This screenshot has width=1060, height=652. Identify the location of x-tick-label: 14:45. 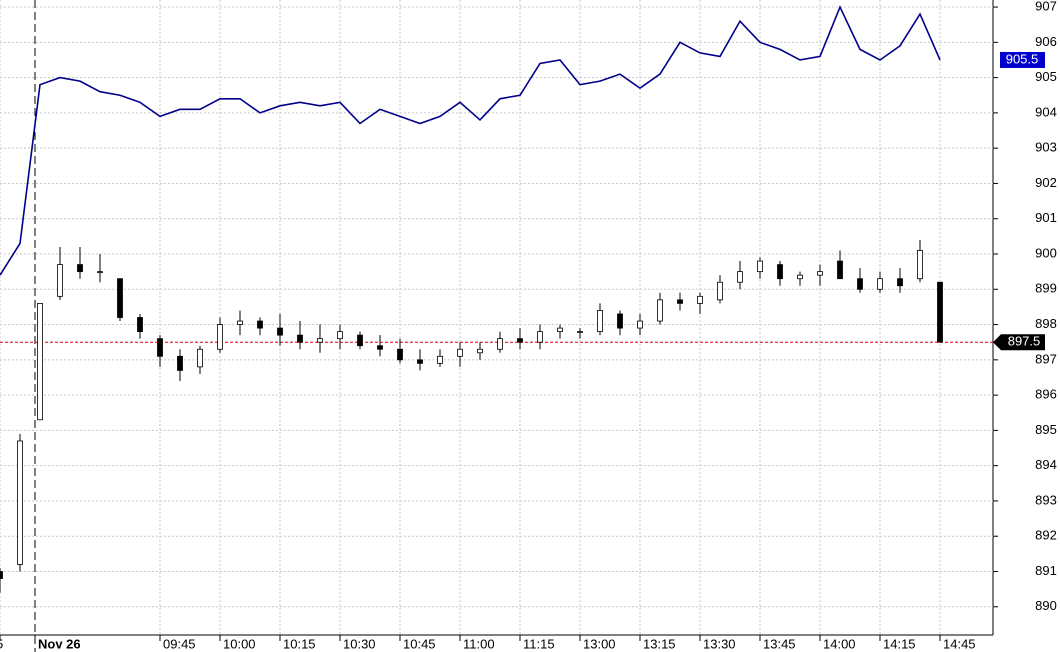
(959, 643).